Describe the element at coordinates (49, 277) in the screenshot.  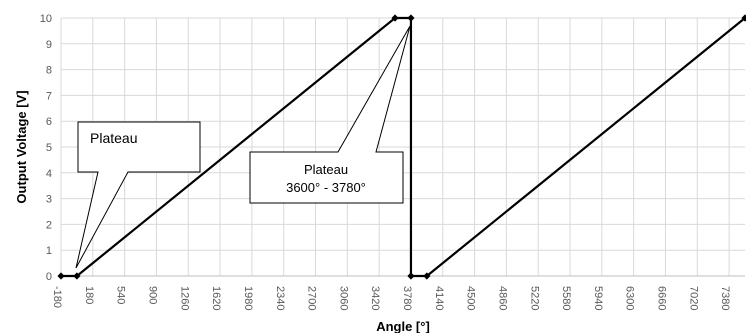
I see `y-tick-label: 0` at that location.